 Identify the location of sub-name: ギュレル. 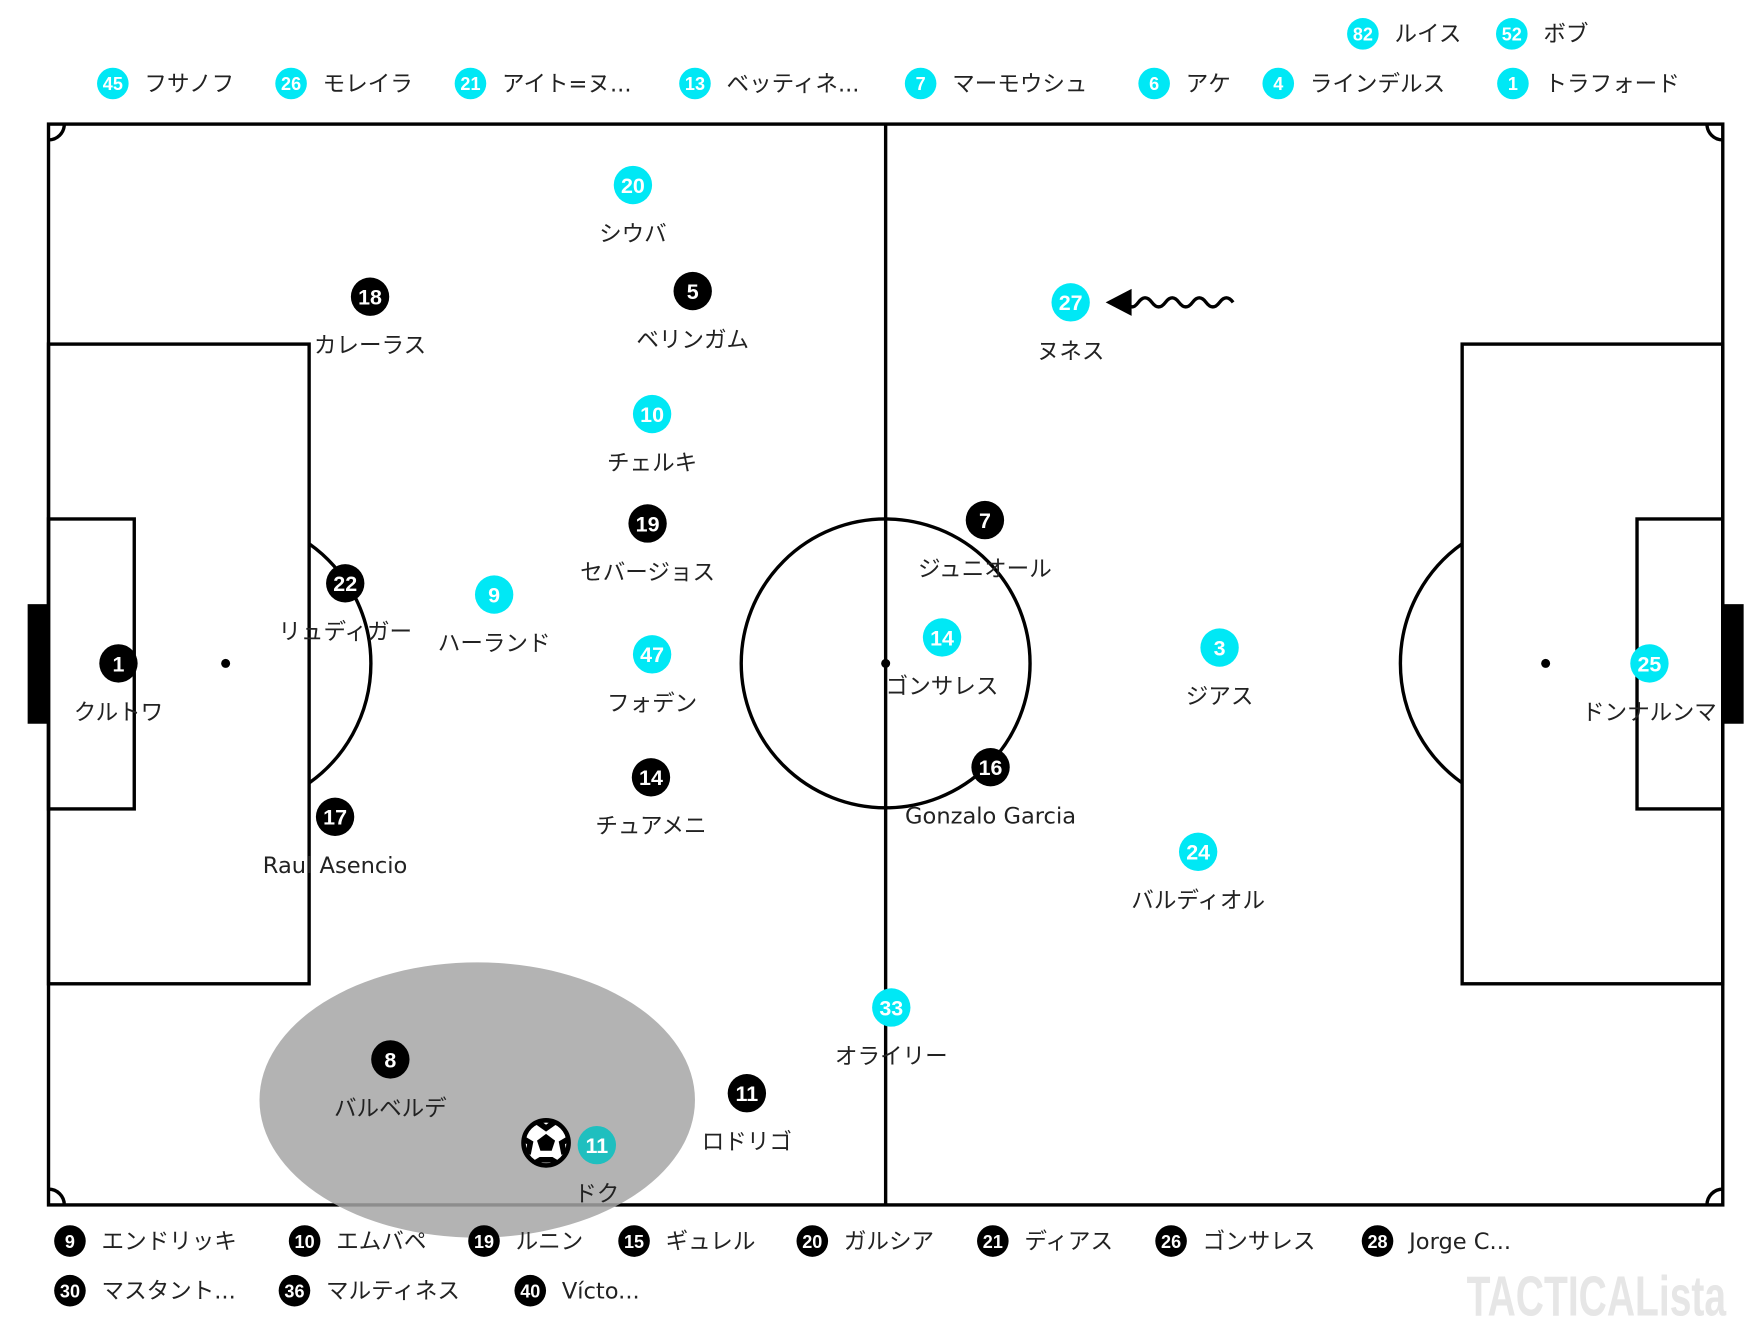
(711, 1242).